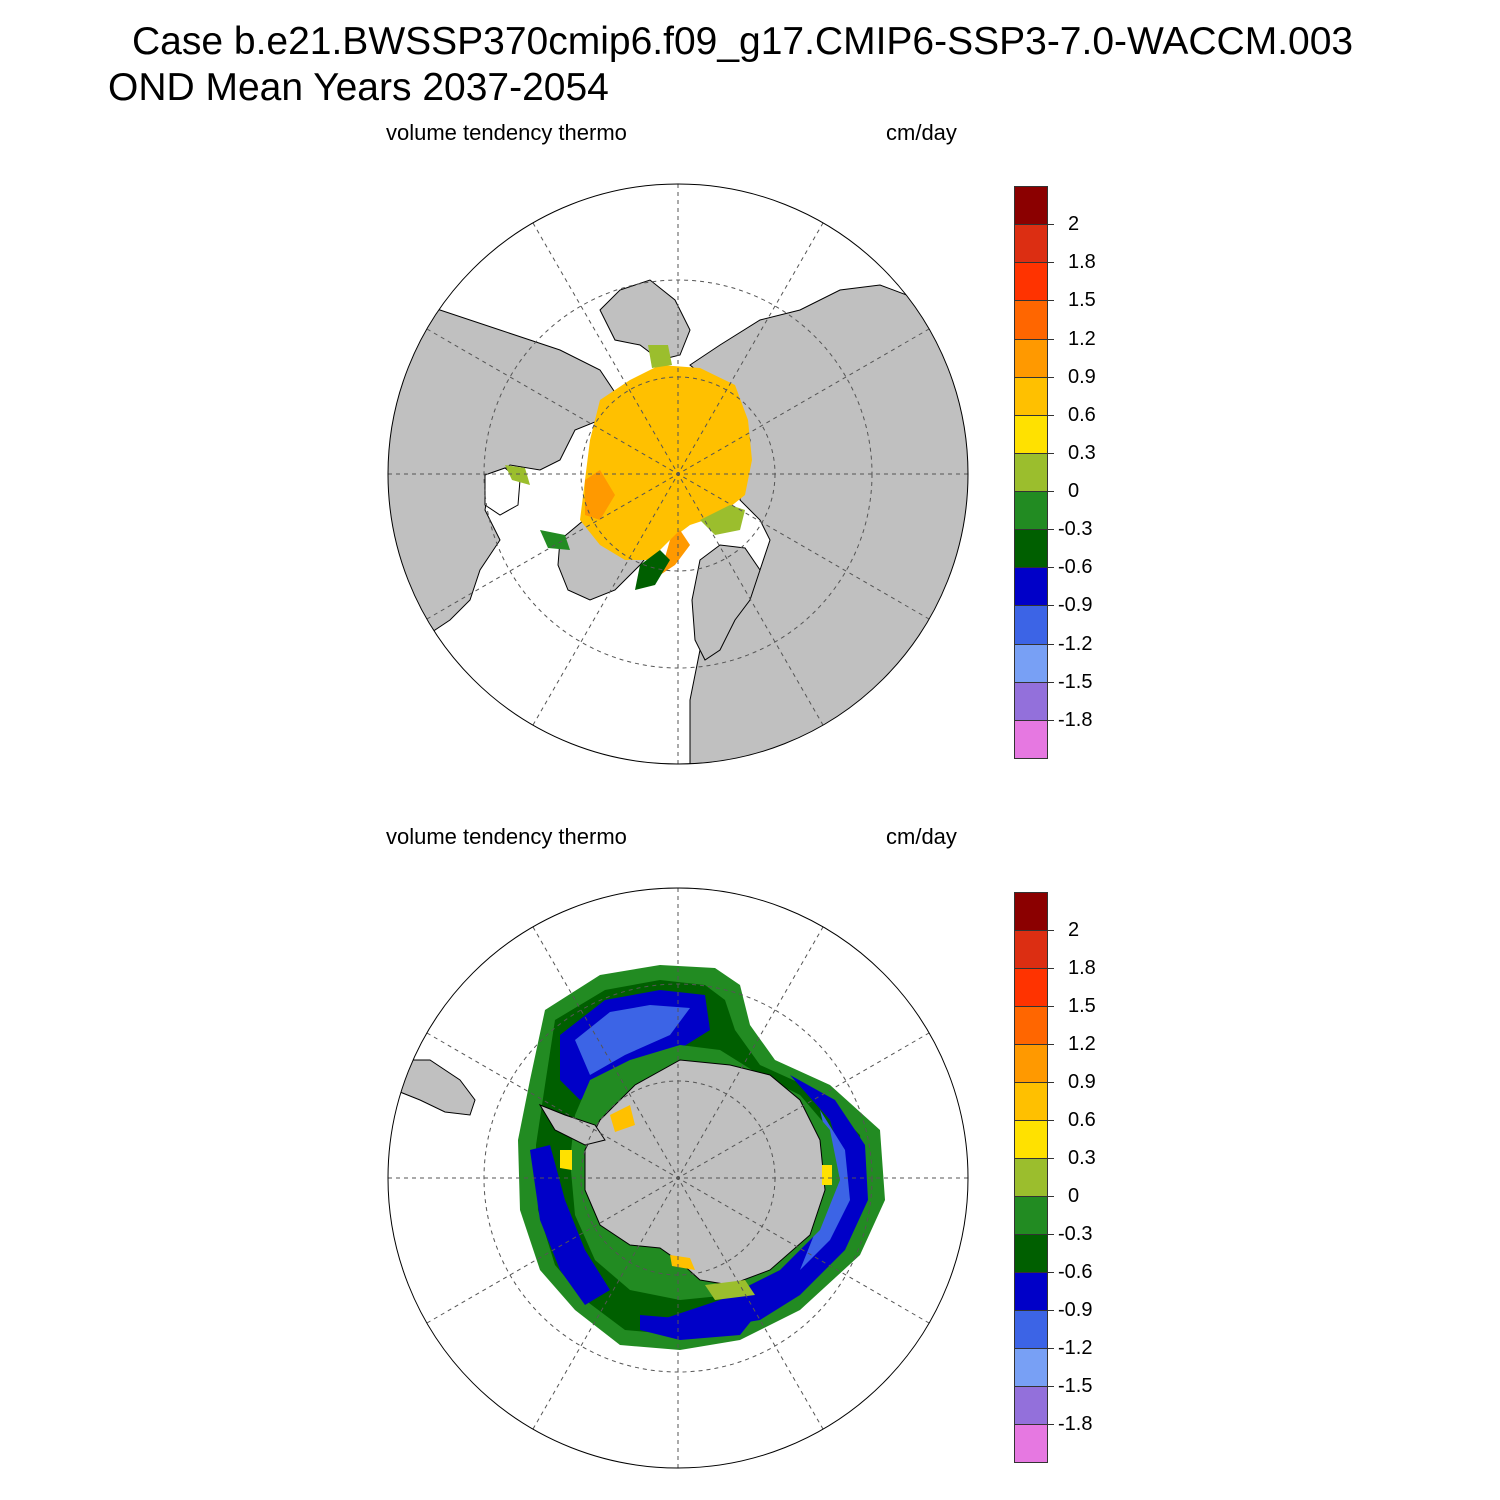  What do you see at coordinates (1082, 376) in the screenshot?
I see `north-colorbar-label: 0.9` at bounding box center [1082, 376].